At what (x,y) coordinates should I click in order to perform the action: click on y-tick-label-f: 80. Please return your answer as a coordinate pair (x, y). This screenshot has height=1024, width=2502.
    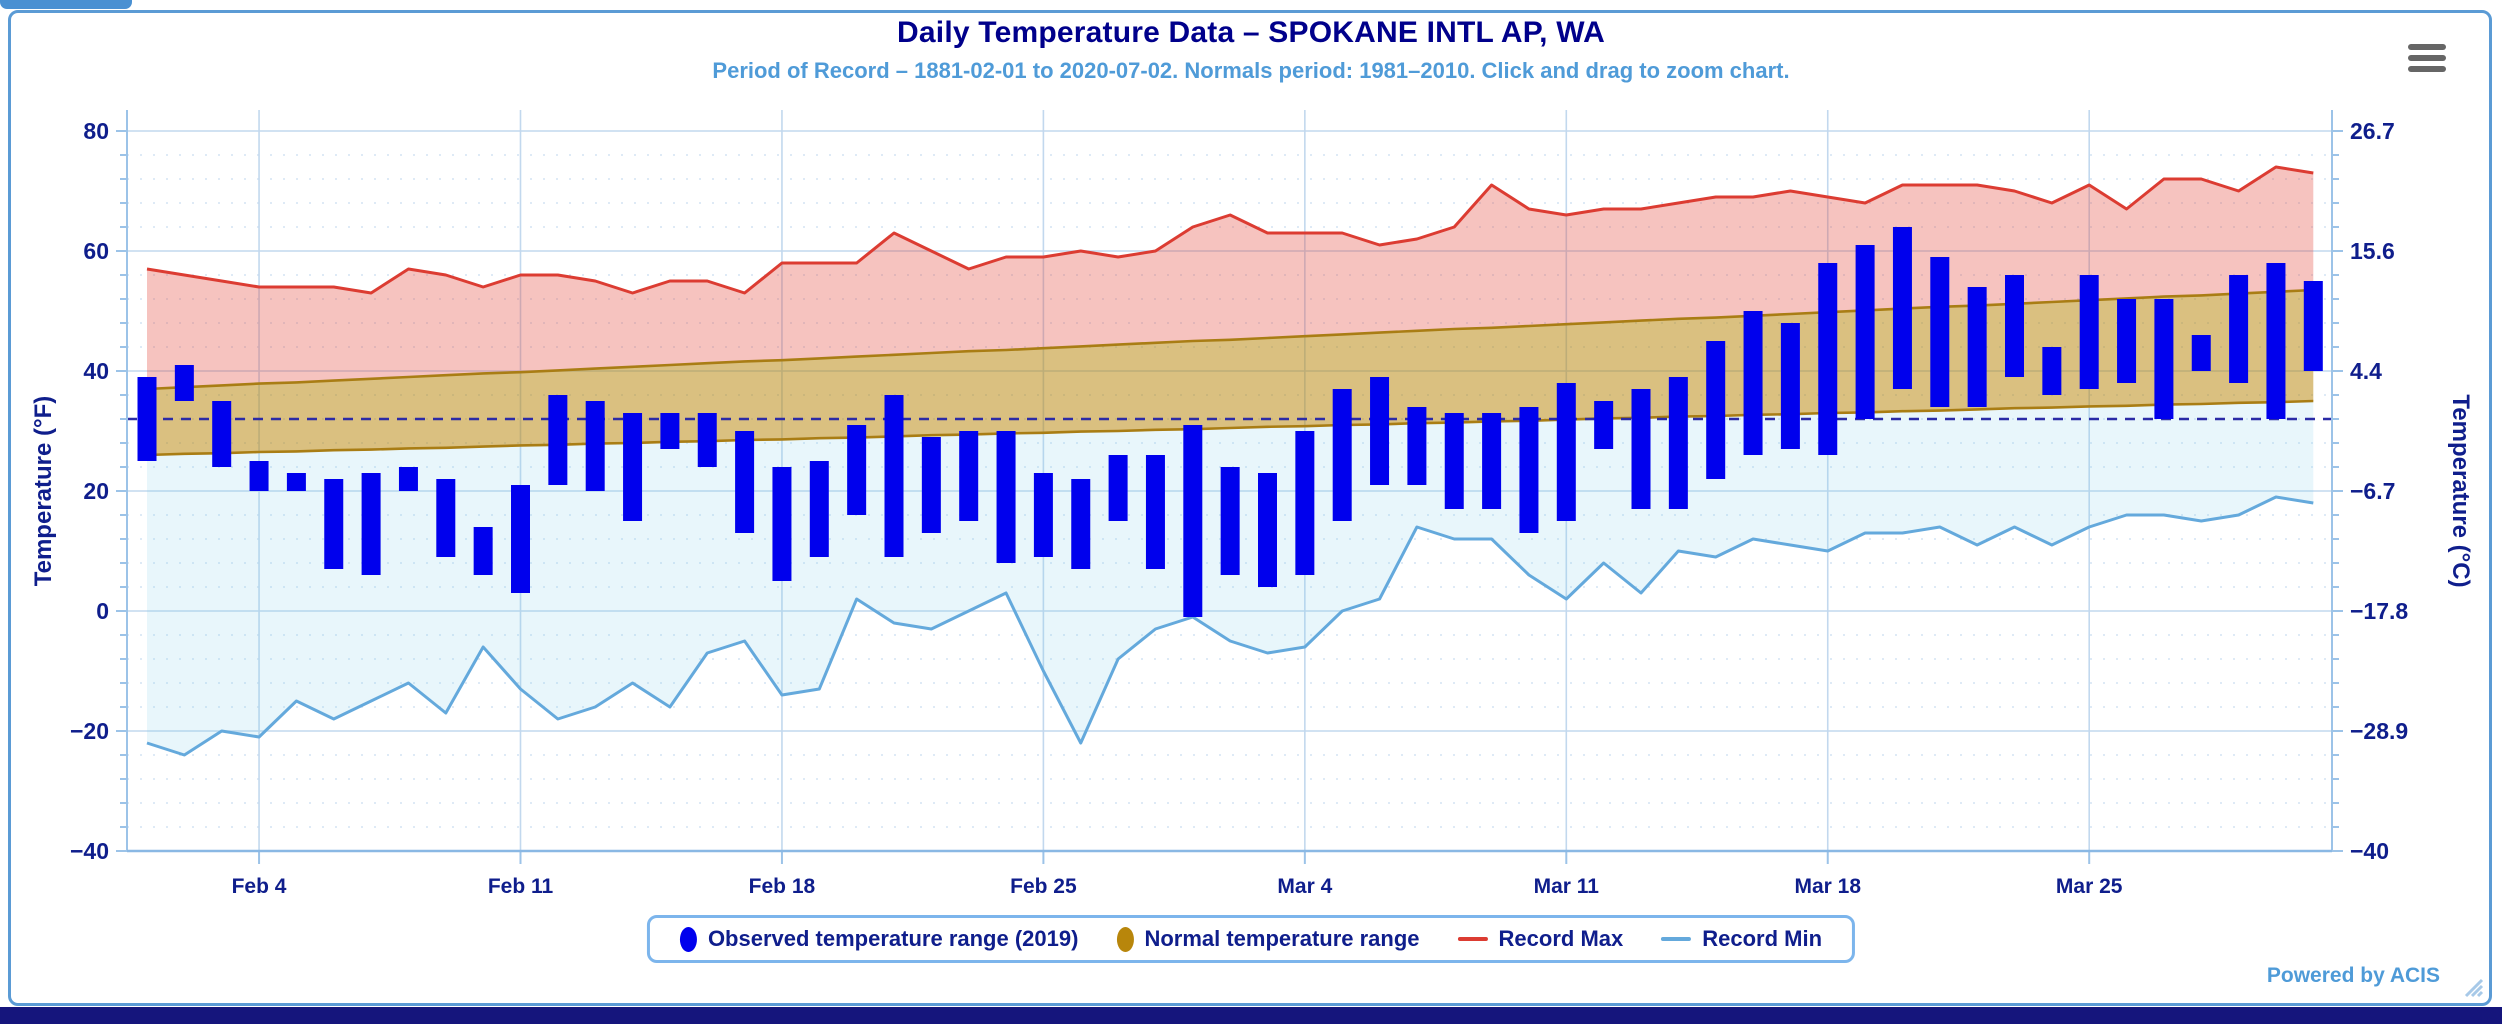
    Looking at the image, I should click on (96, 131).